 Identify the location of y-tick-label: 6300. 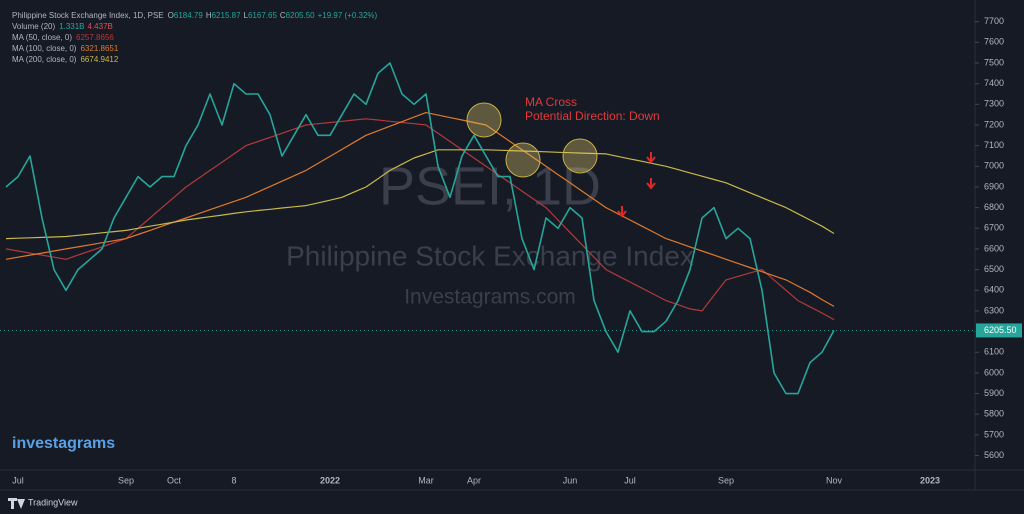
(994, 310).